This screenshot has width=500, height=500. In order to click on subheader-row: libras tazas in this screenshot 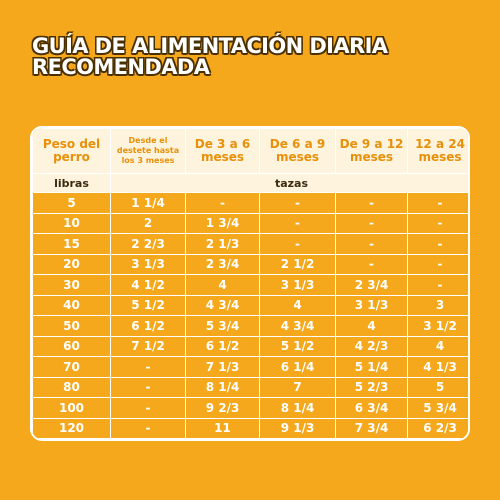, I will do `click(250, 183)`.